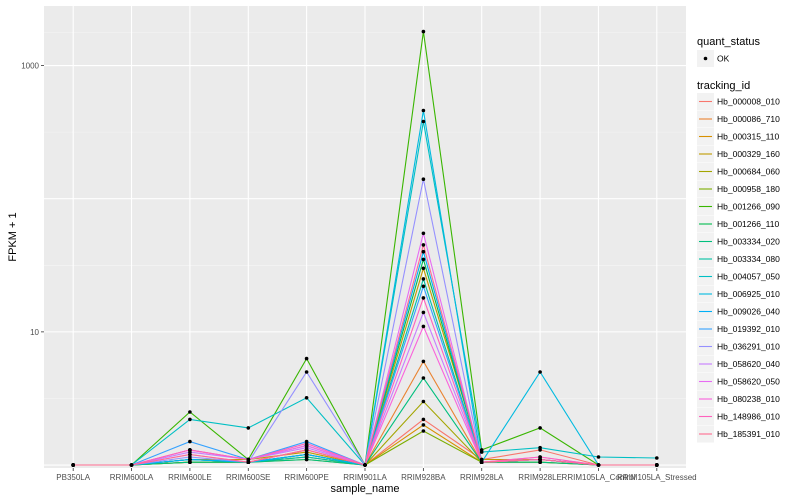 Image resolution: width=800 pixels, height=500 pixels. I want to click on y-tick-label: 10, so click(34, 332).